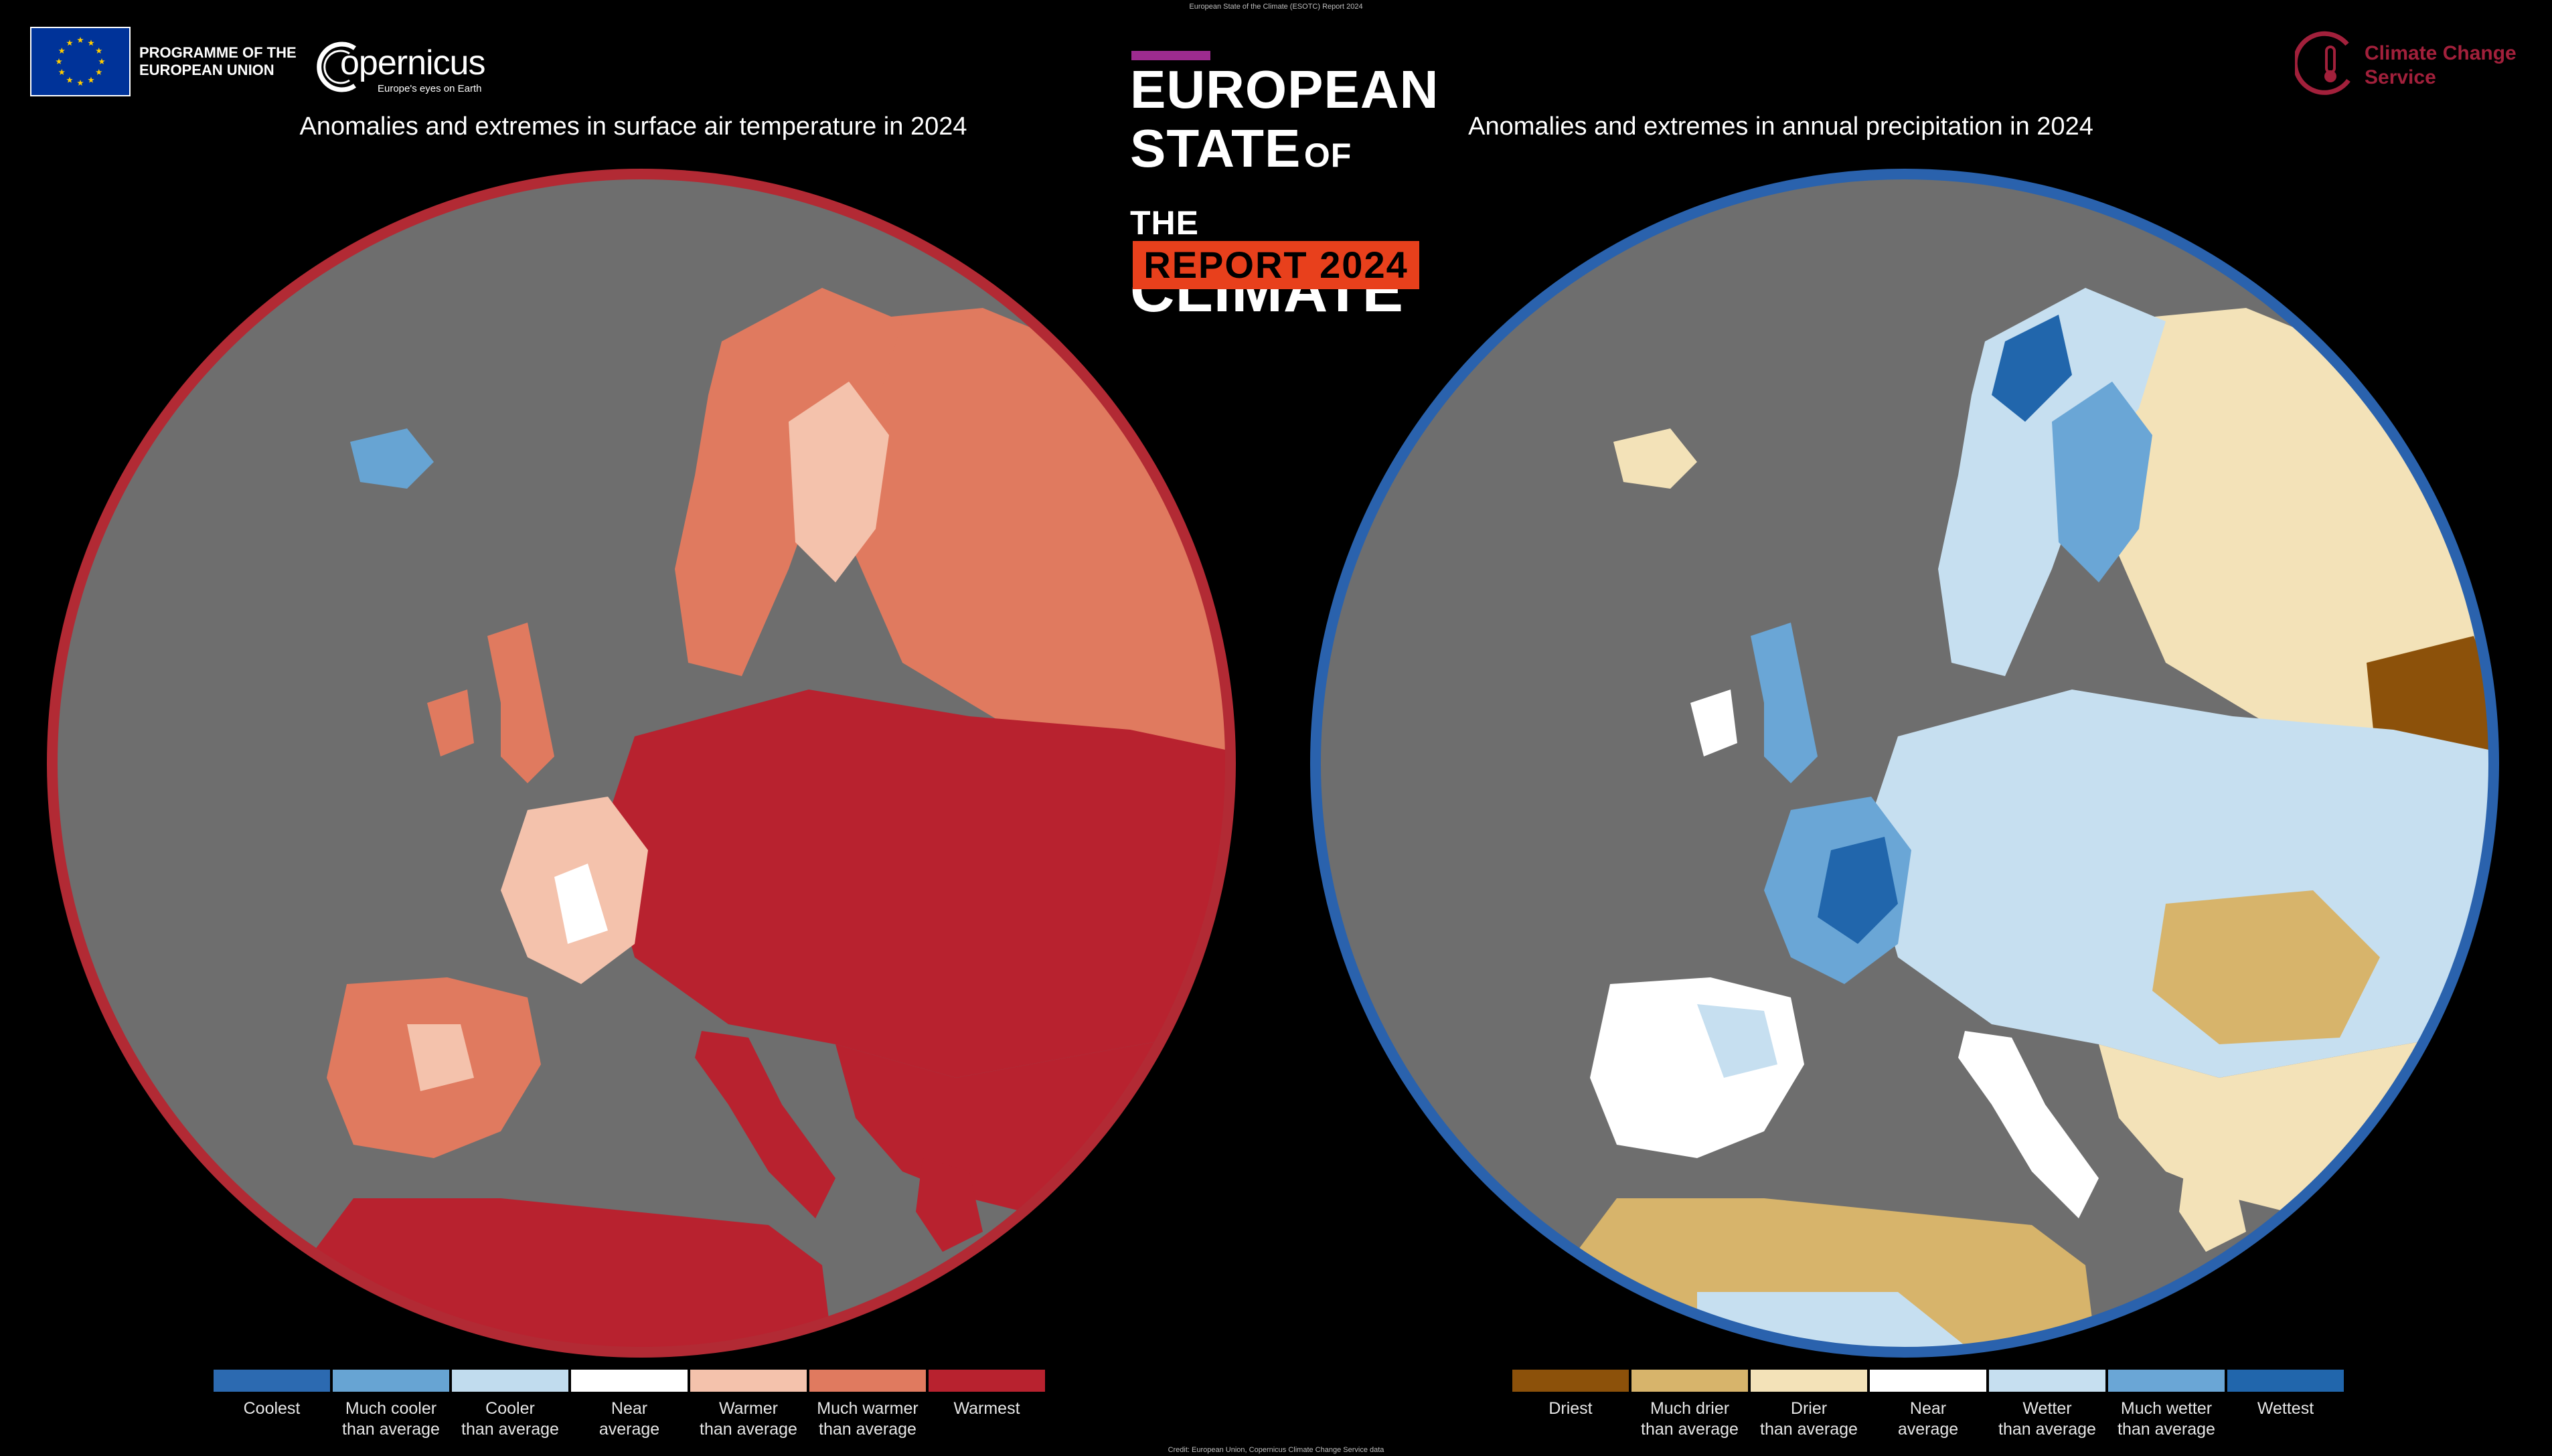 This screenshot has width=2552, height=1456. What do you see at coordinates (272, 1408) in the screenshot?
I see `temperature-legend-label: Coolest` at bounding box center [272, 1408].